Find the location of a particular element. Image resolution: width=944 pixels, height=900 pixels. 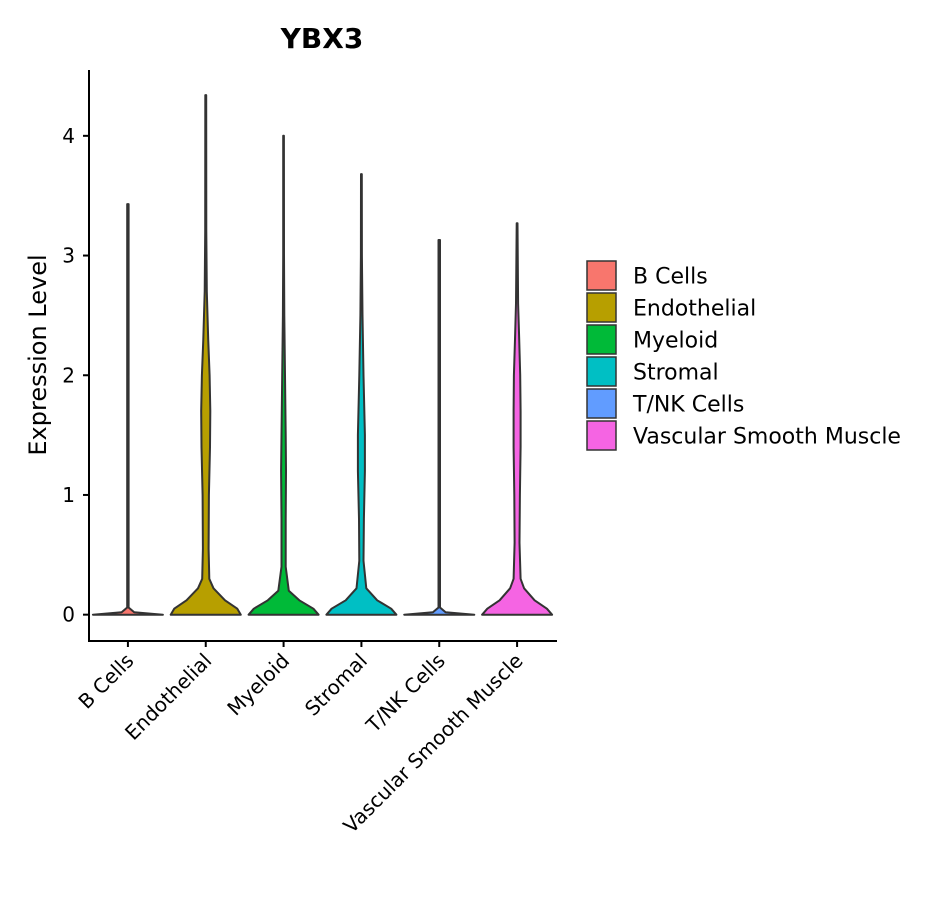

legend-key-endothelial is located at coordinates (601, 307).